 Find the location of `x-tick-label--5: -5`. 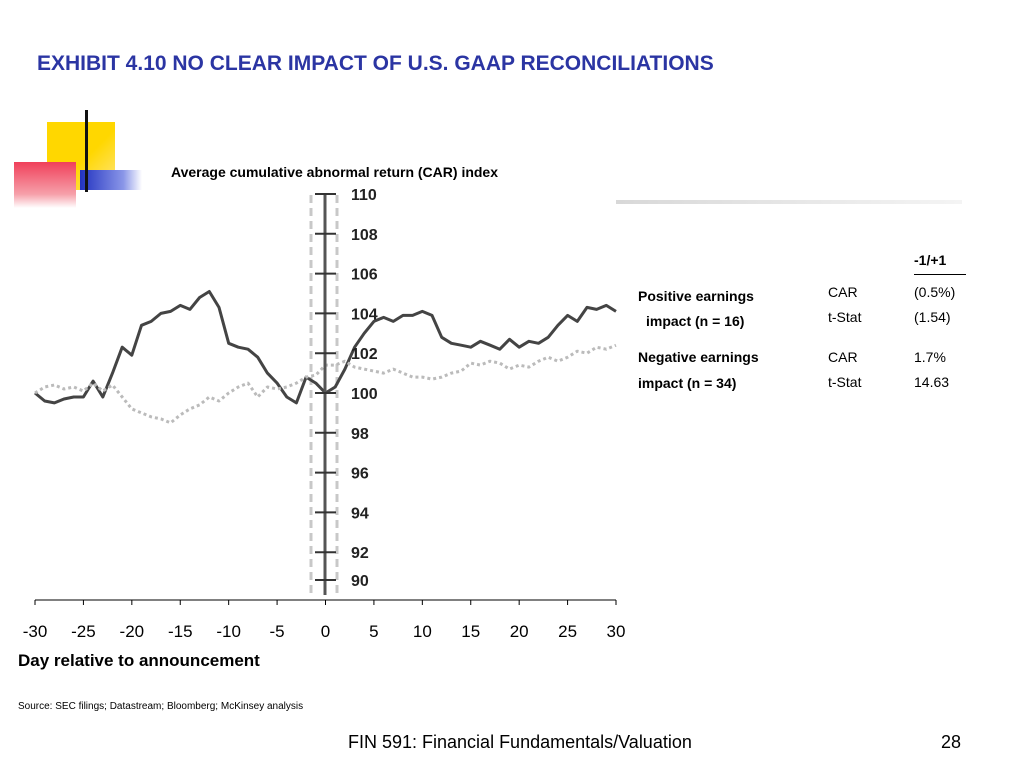

x-tick-label--5: -5 is located at coordinates (277, 631).